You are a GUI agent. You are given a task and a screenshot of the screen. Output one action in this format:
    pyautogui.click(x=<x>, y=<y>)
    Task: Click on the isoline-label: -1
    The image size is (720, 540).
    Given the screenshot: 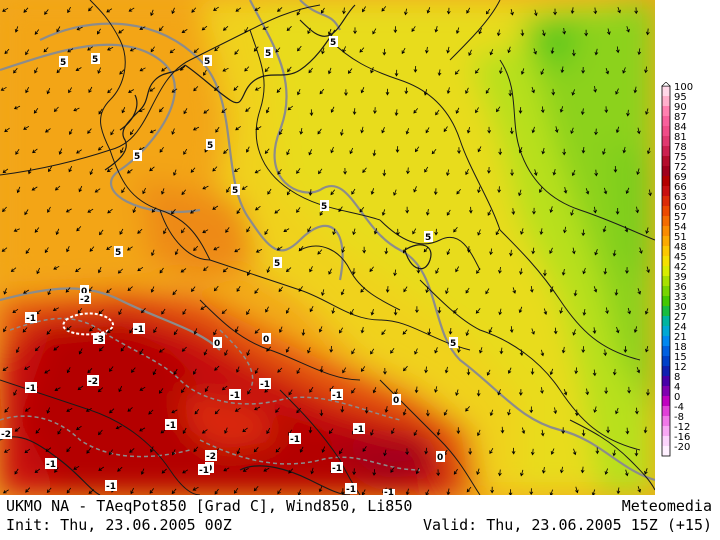 What is the action you would take?
    pyautogui.click(x=295, y=439)
    